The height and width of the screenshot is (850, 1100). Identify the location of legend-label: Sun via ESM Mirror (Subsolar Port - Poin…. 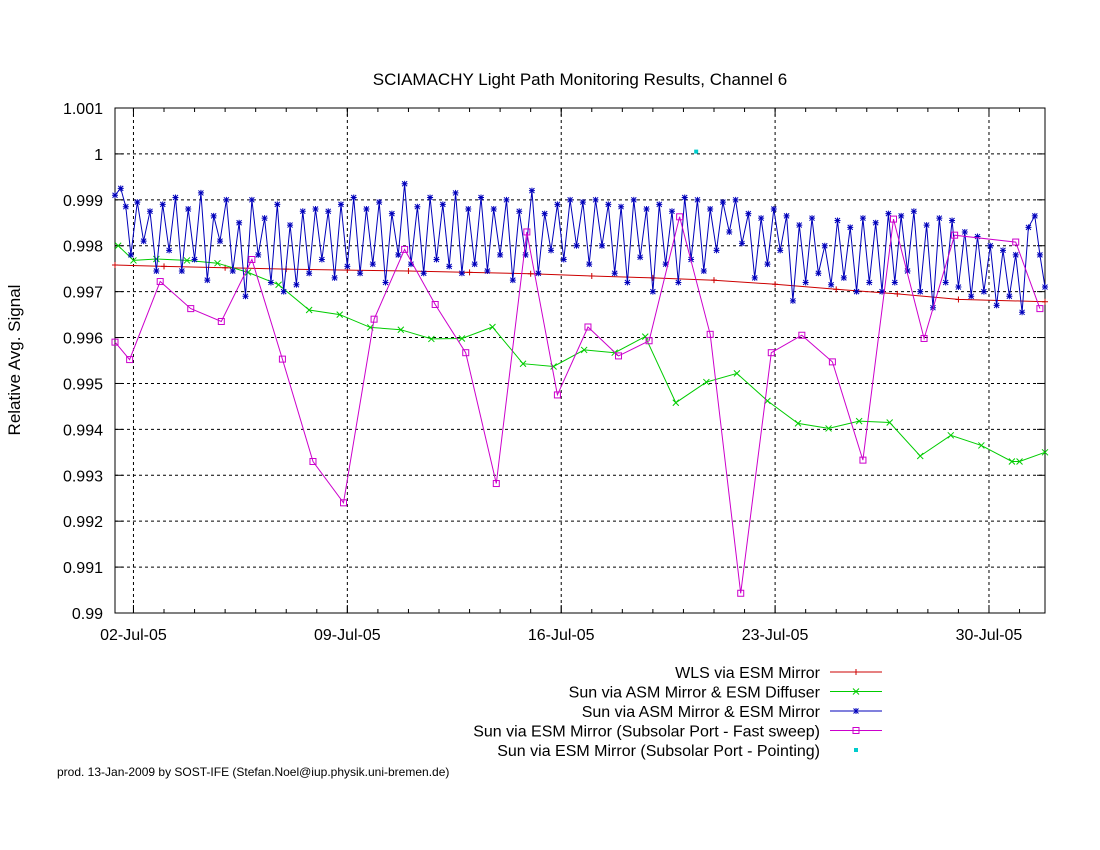
(658, 751).